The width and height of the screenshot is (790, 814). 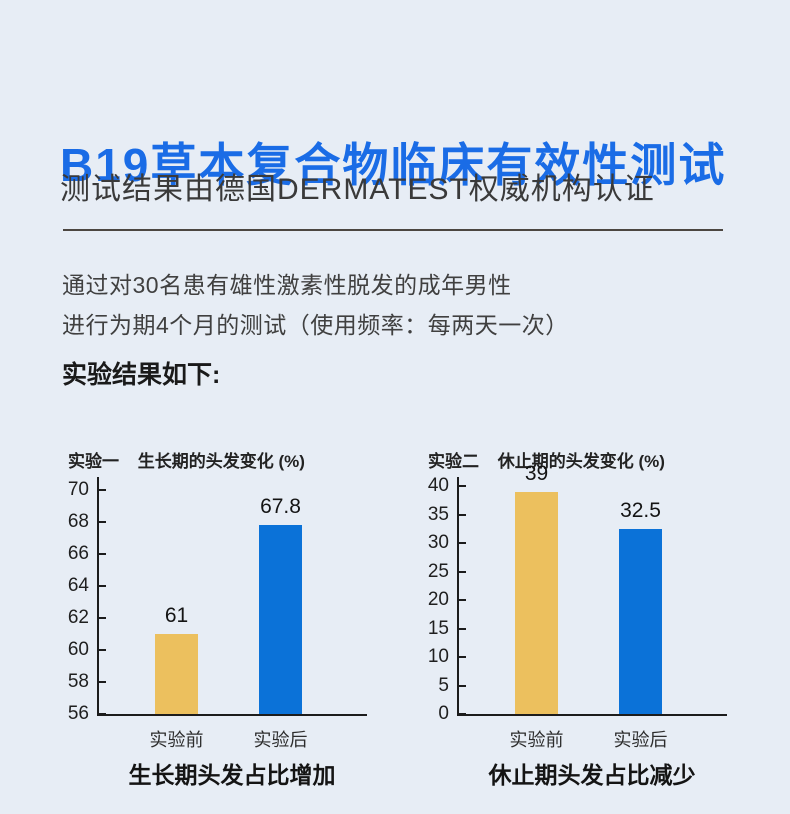 What do you see at coordinates (443, 713) in the screenshot?
I see `y-tick-label: 0` at bounding box center [443, 713].